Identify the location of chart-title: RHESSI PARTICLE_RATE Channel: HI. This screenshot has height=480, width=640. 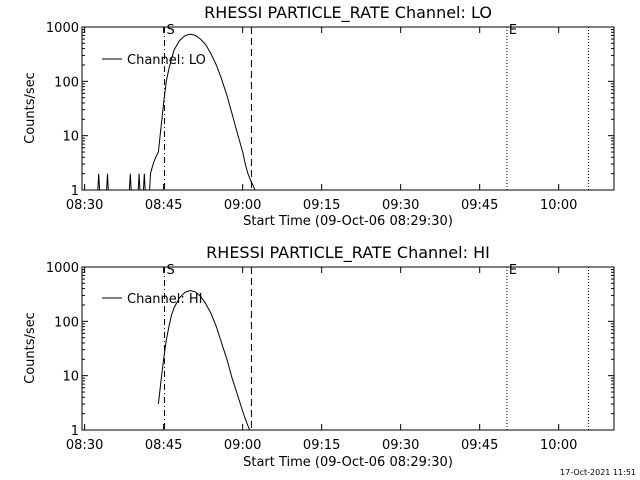
(348, 253).